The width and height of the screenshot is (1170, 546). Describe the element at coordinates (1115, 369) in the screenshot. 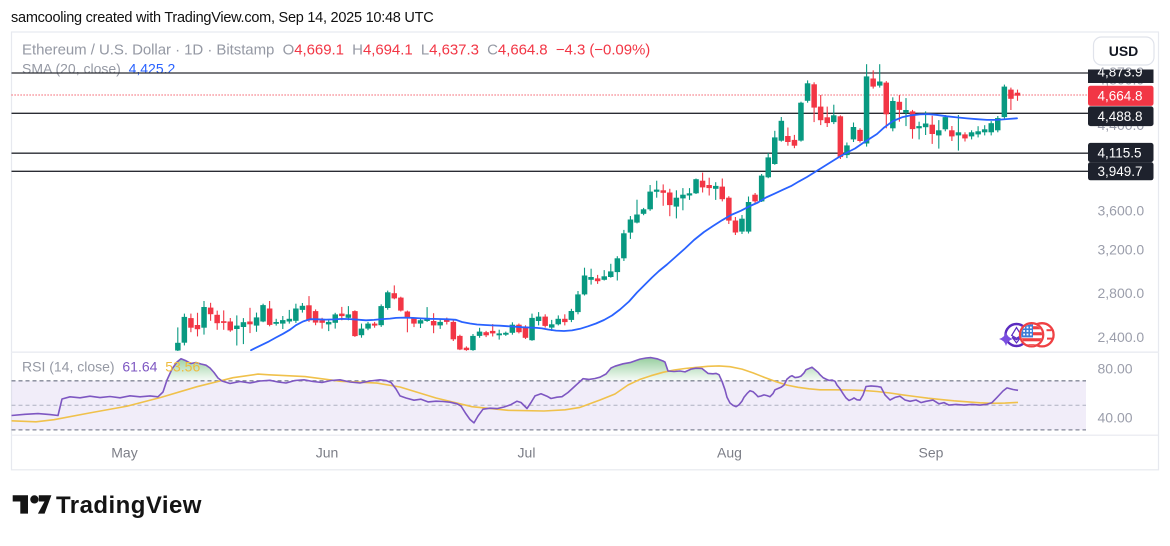

I see `svg-text: 80.00` at that location.